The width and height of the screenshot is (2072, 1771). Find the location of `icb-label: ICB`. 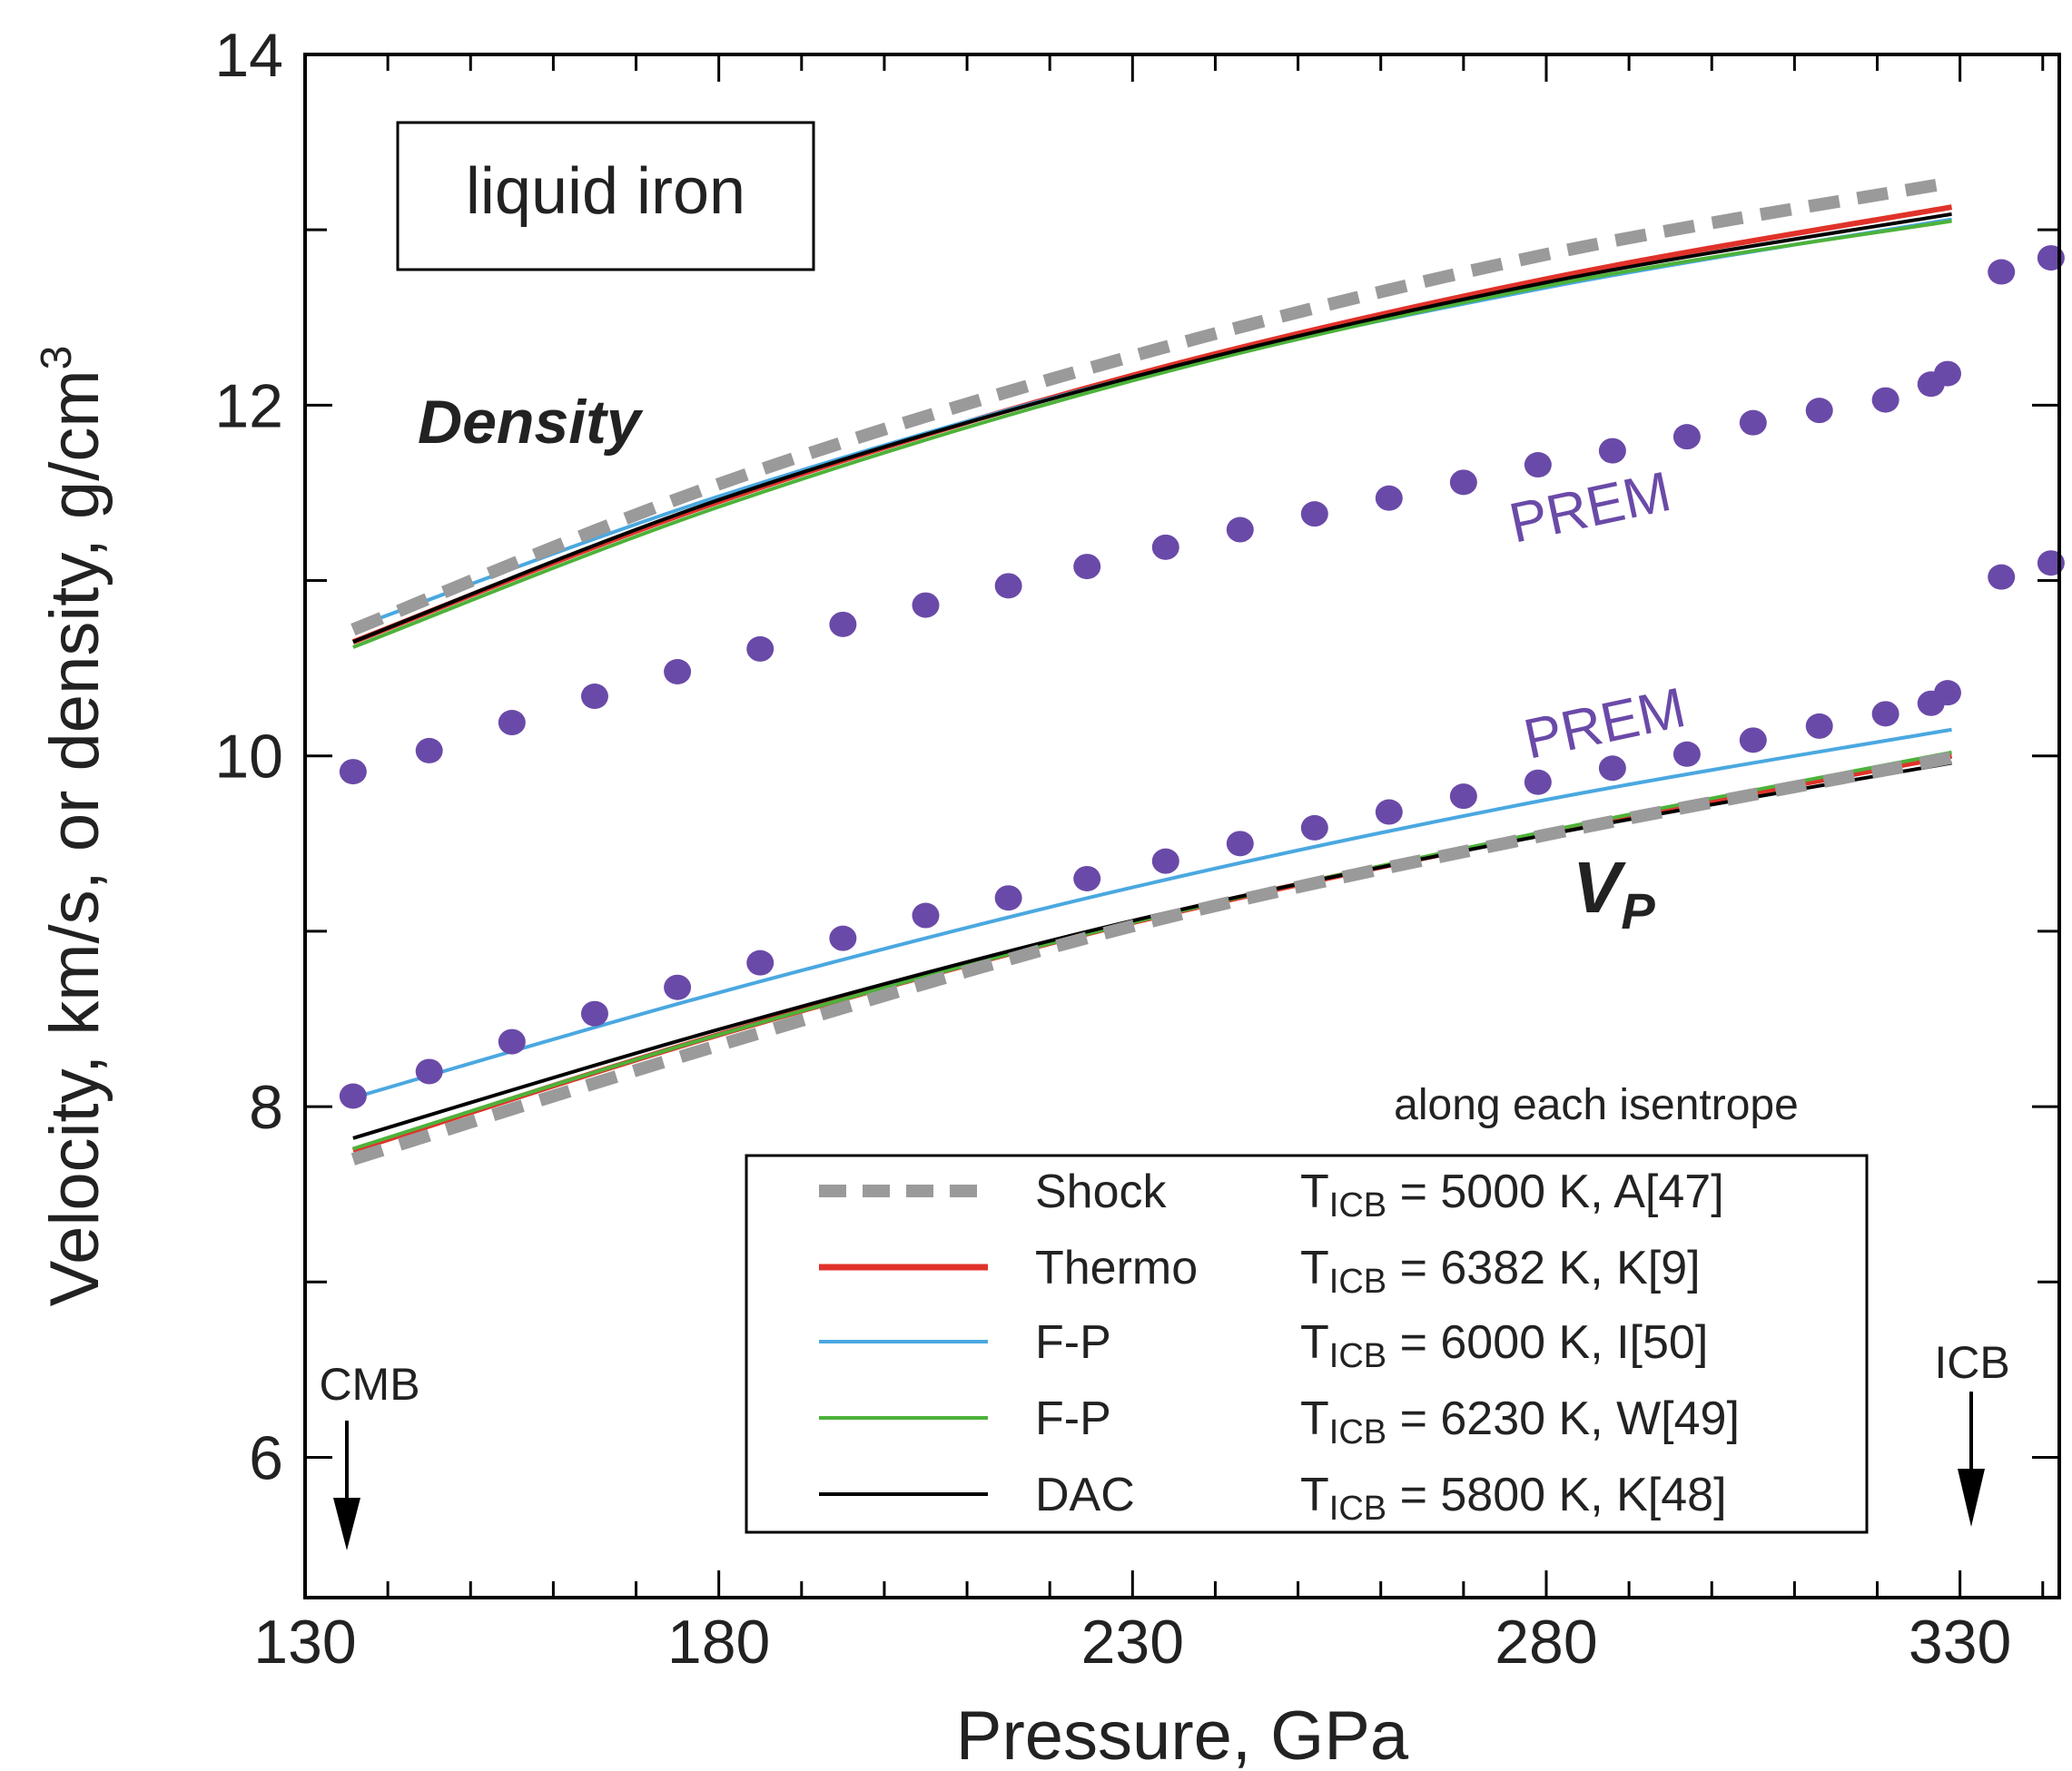

icb-label: ICB is located at coordinates (1971, 1362).